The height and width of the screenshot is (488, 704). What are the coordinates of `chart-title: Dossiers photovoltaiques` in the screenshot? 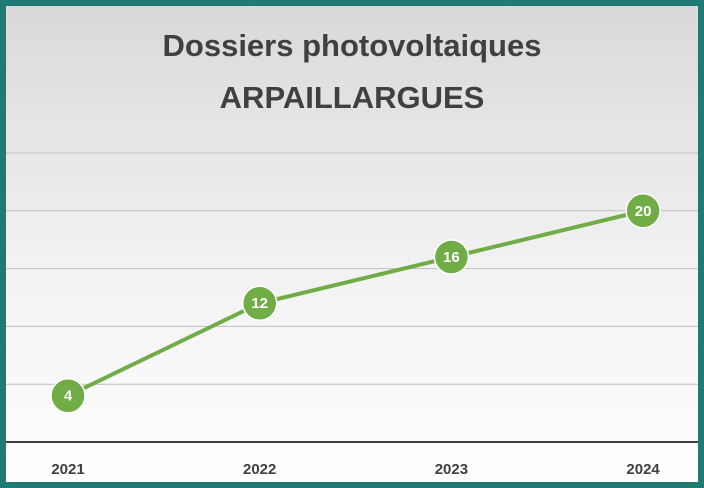 It's located at (352, 45).